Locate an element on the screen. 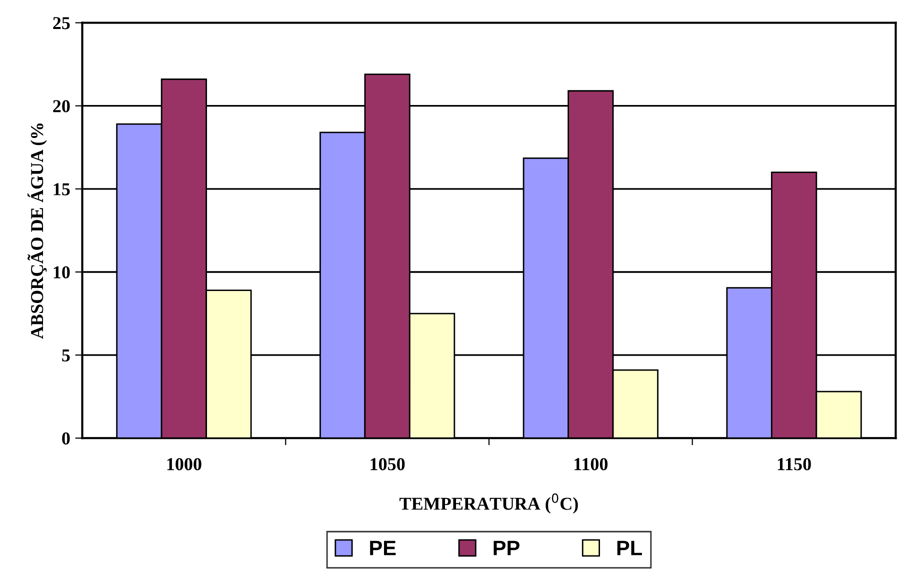 Image resolution: width=914 pixels, height=569 pixels. y-axis-title: ABSORÇÃO DE ÁGUA (% is located at coordinates (37, 231).